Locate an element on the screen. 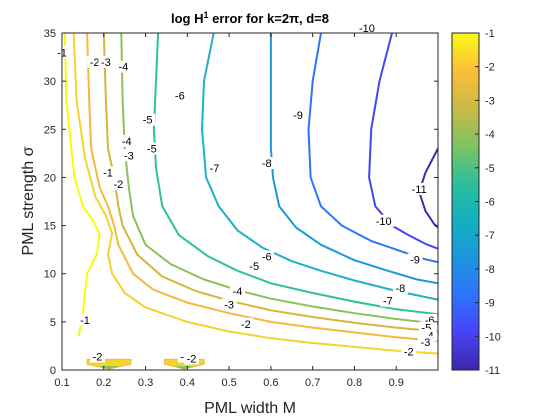 The width and height of the screenshot is (560, 420). y-tick-label: 35 is located at coordinates (50, 34).